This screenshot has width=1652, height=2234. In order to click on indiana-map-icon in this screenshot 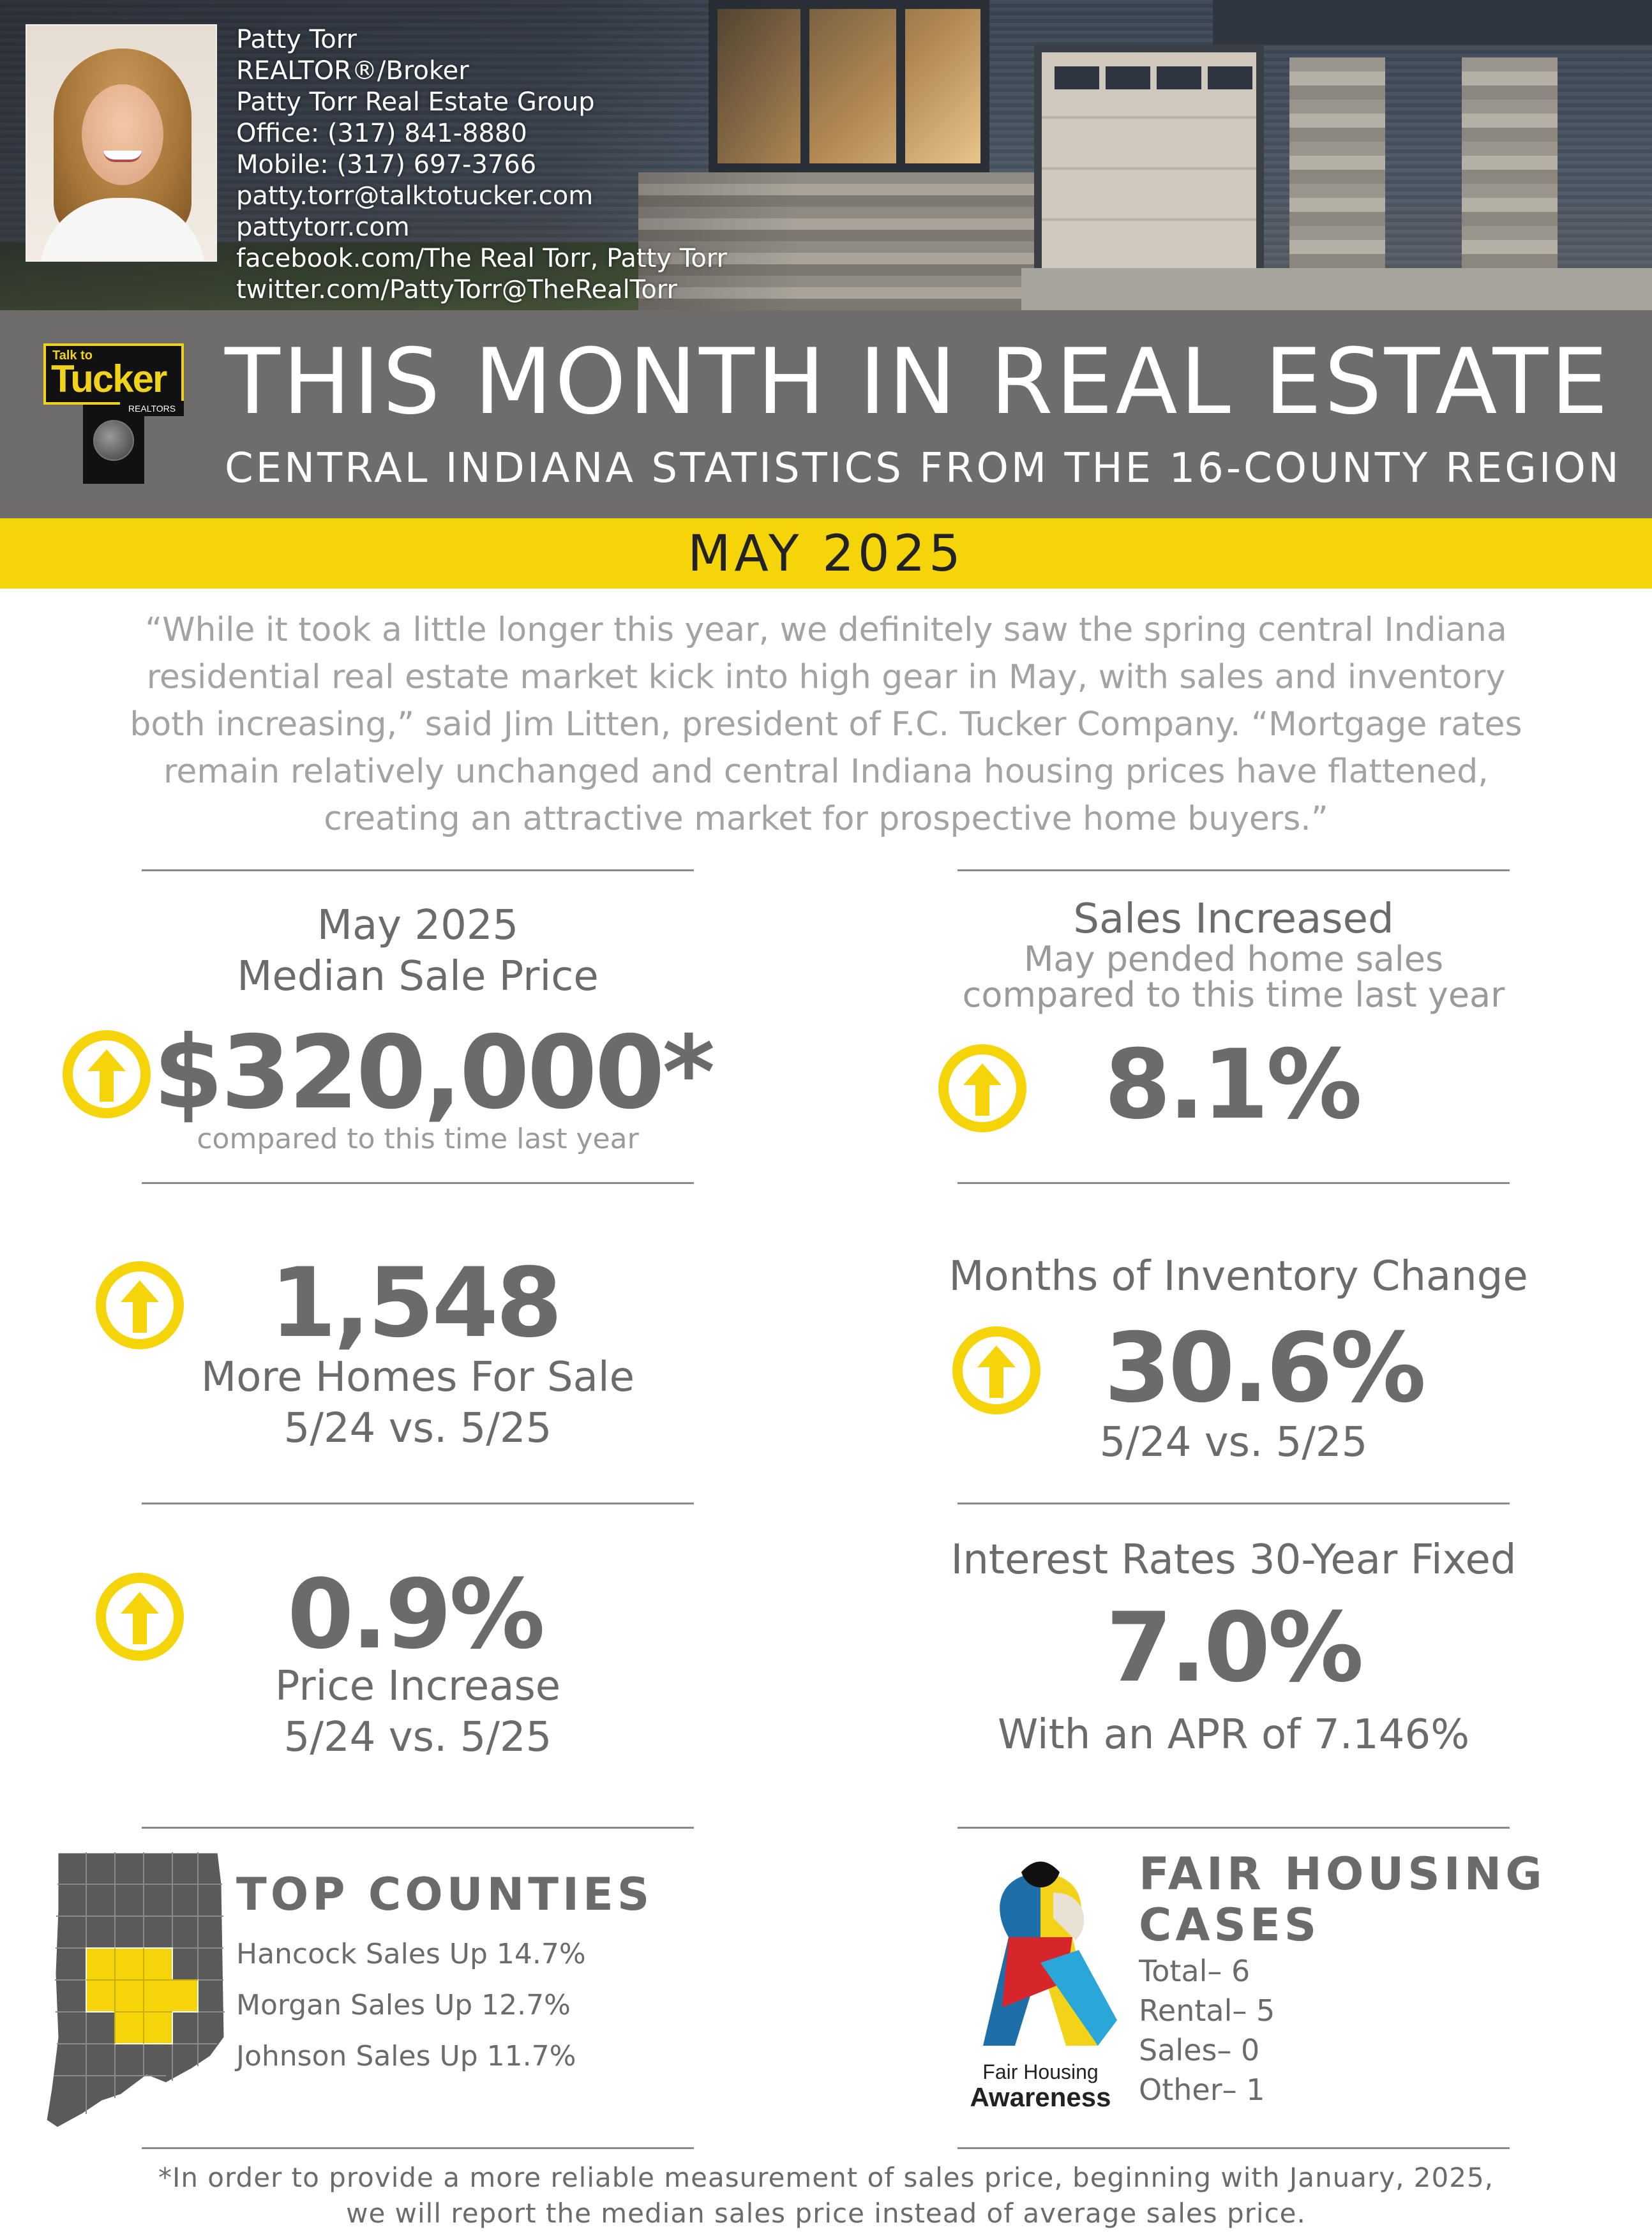, I will do `click(135, 1990)`.